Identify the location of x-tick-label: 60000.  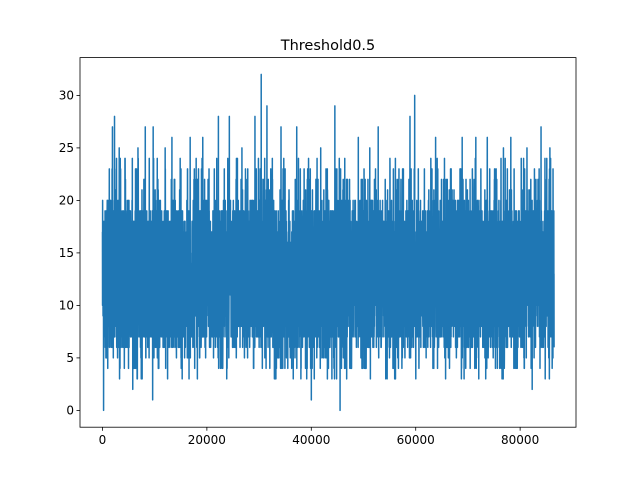
(416, 440).